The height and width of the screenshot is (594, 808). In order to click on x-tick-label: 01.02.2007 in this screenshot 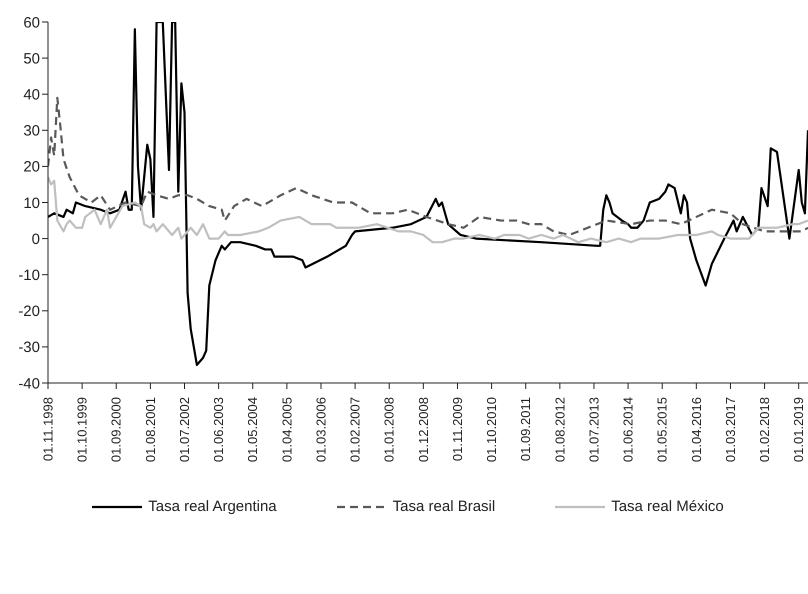, I will do `click(355, 429)`.